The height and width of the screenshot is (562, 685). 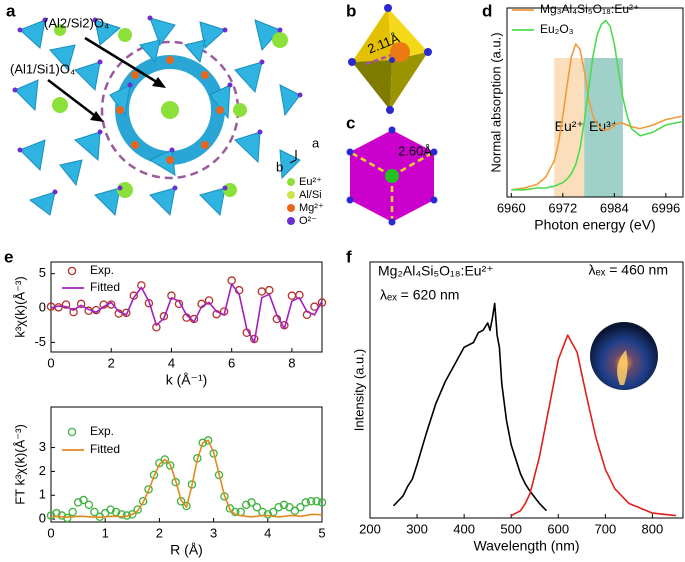 I want to click on x-tick-label: 700, so click(x=605, y=528).